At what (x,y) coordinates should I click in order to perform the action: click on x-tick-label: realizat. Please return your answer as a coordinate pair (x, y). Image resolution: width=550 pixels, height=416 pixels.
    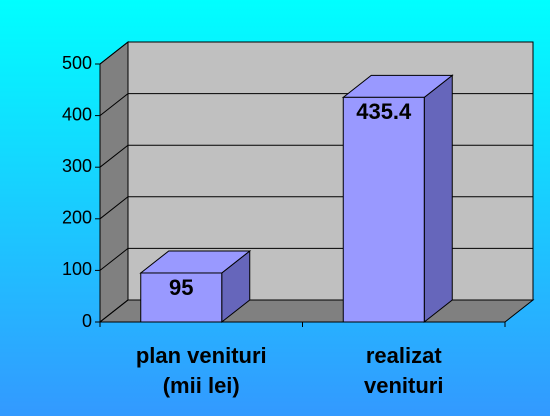
    Looking at the image, I should click on (404, 355).